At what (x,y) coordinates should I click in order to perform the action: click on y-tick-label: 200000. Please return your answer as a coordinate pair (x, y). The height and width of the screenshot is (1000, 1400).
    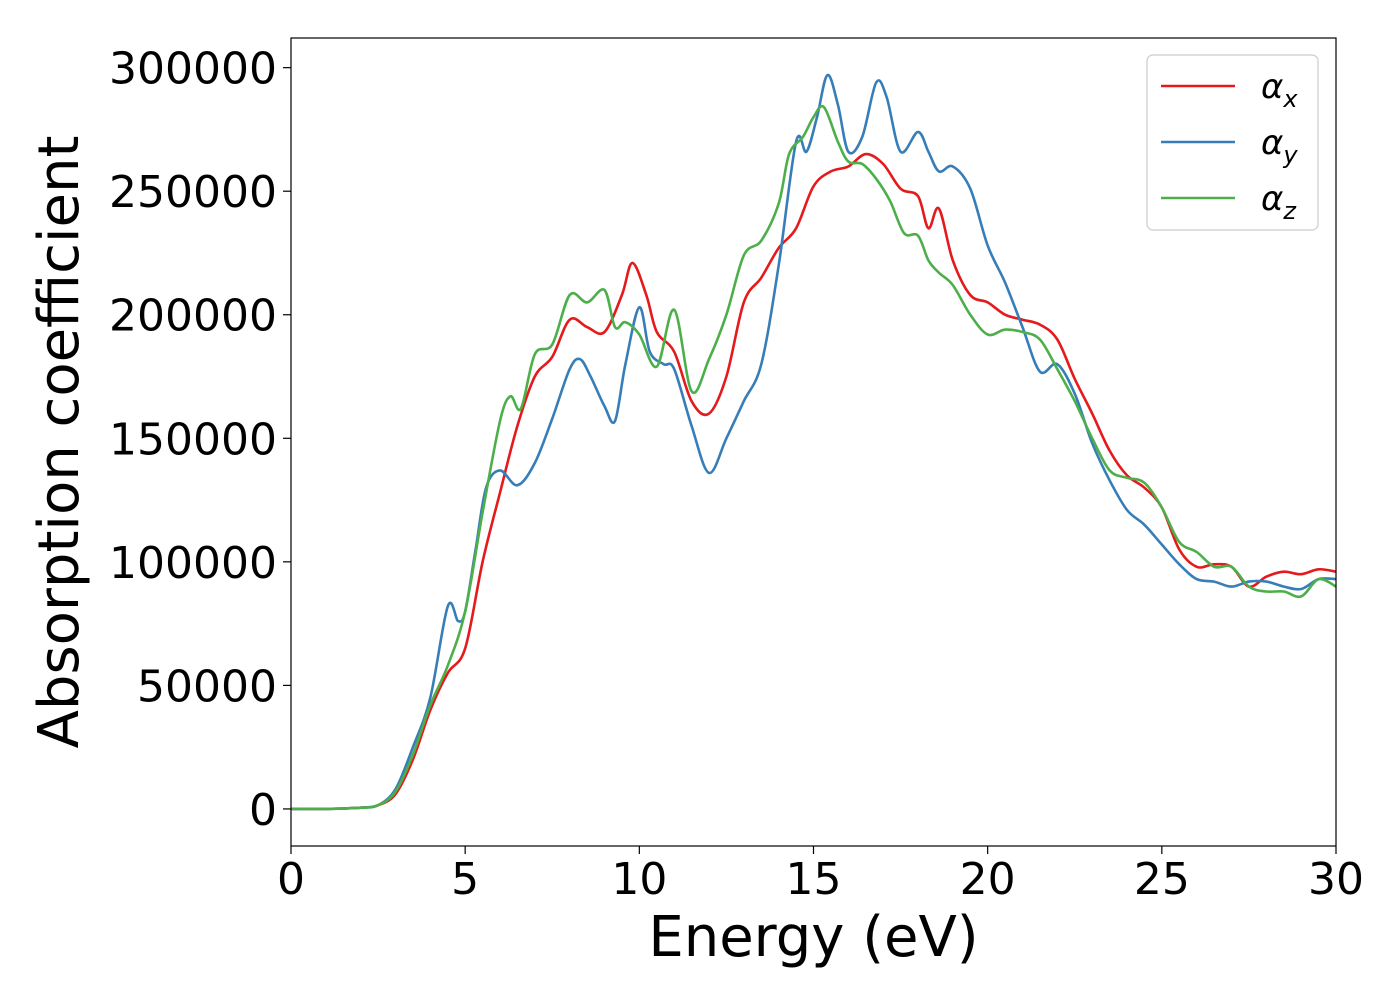
    Looking at the image, I should click on (193, 316).